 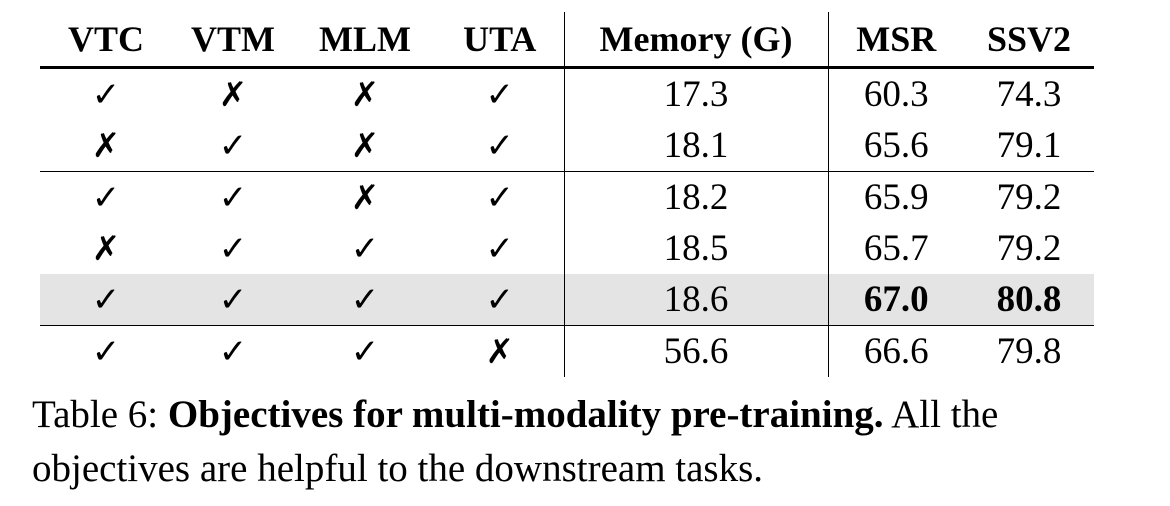 What do you see at coordinates (895, 300) in the screenshot?
I see `cell-msr-best: 67.0` at bounding box center [895, 300].